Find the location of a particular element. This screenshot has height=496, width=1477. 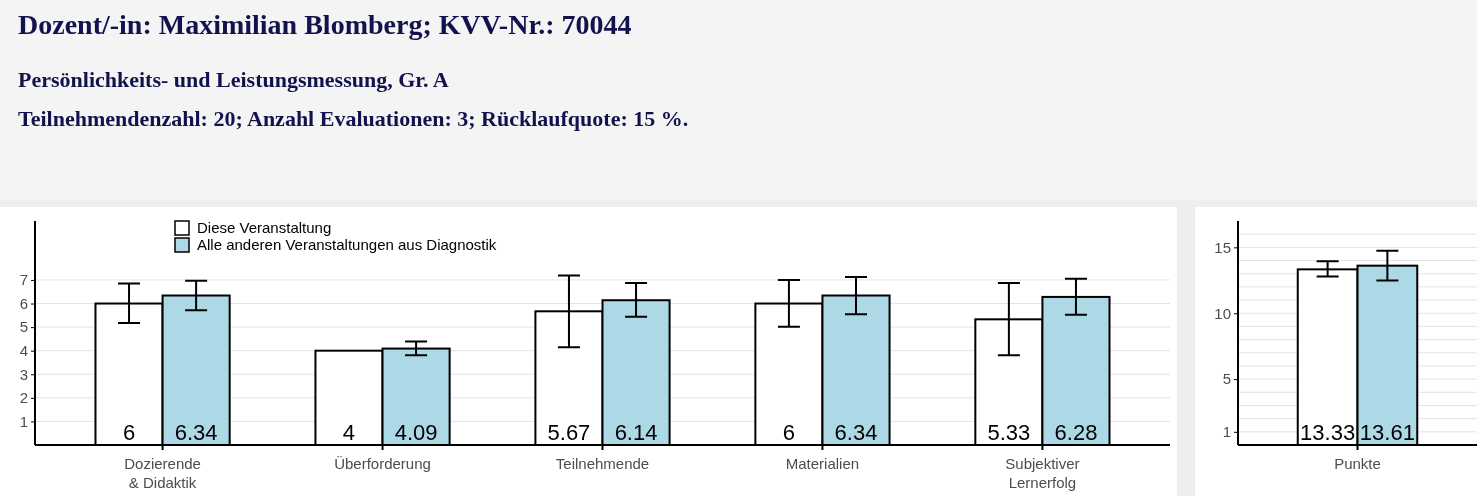

legend-label: Alle anderen Veranstaltungen aus Diagnostik is located at coordinates (347, 244).